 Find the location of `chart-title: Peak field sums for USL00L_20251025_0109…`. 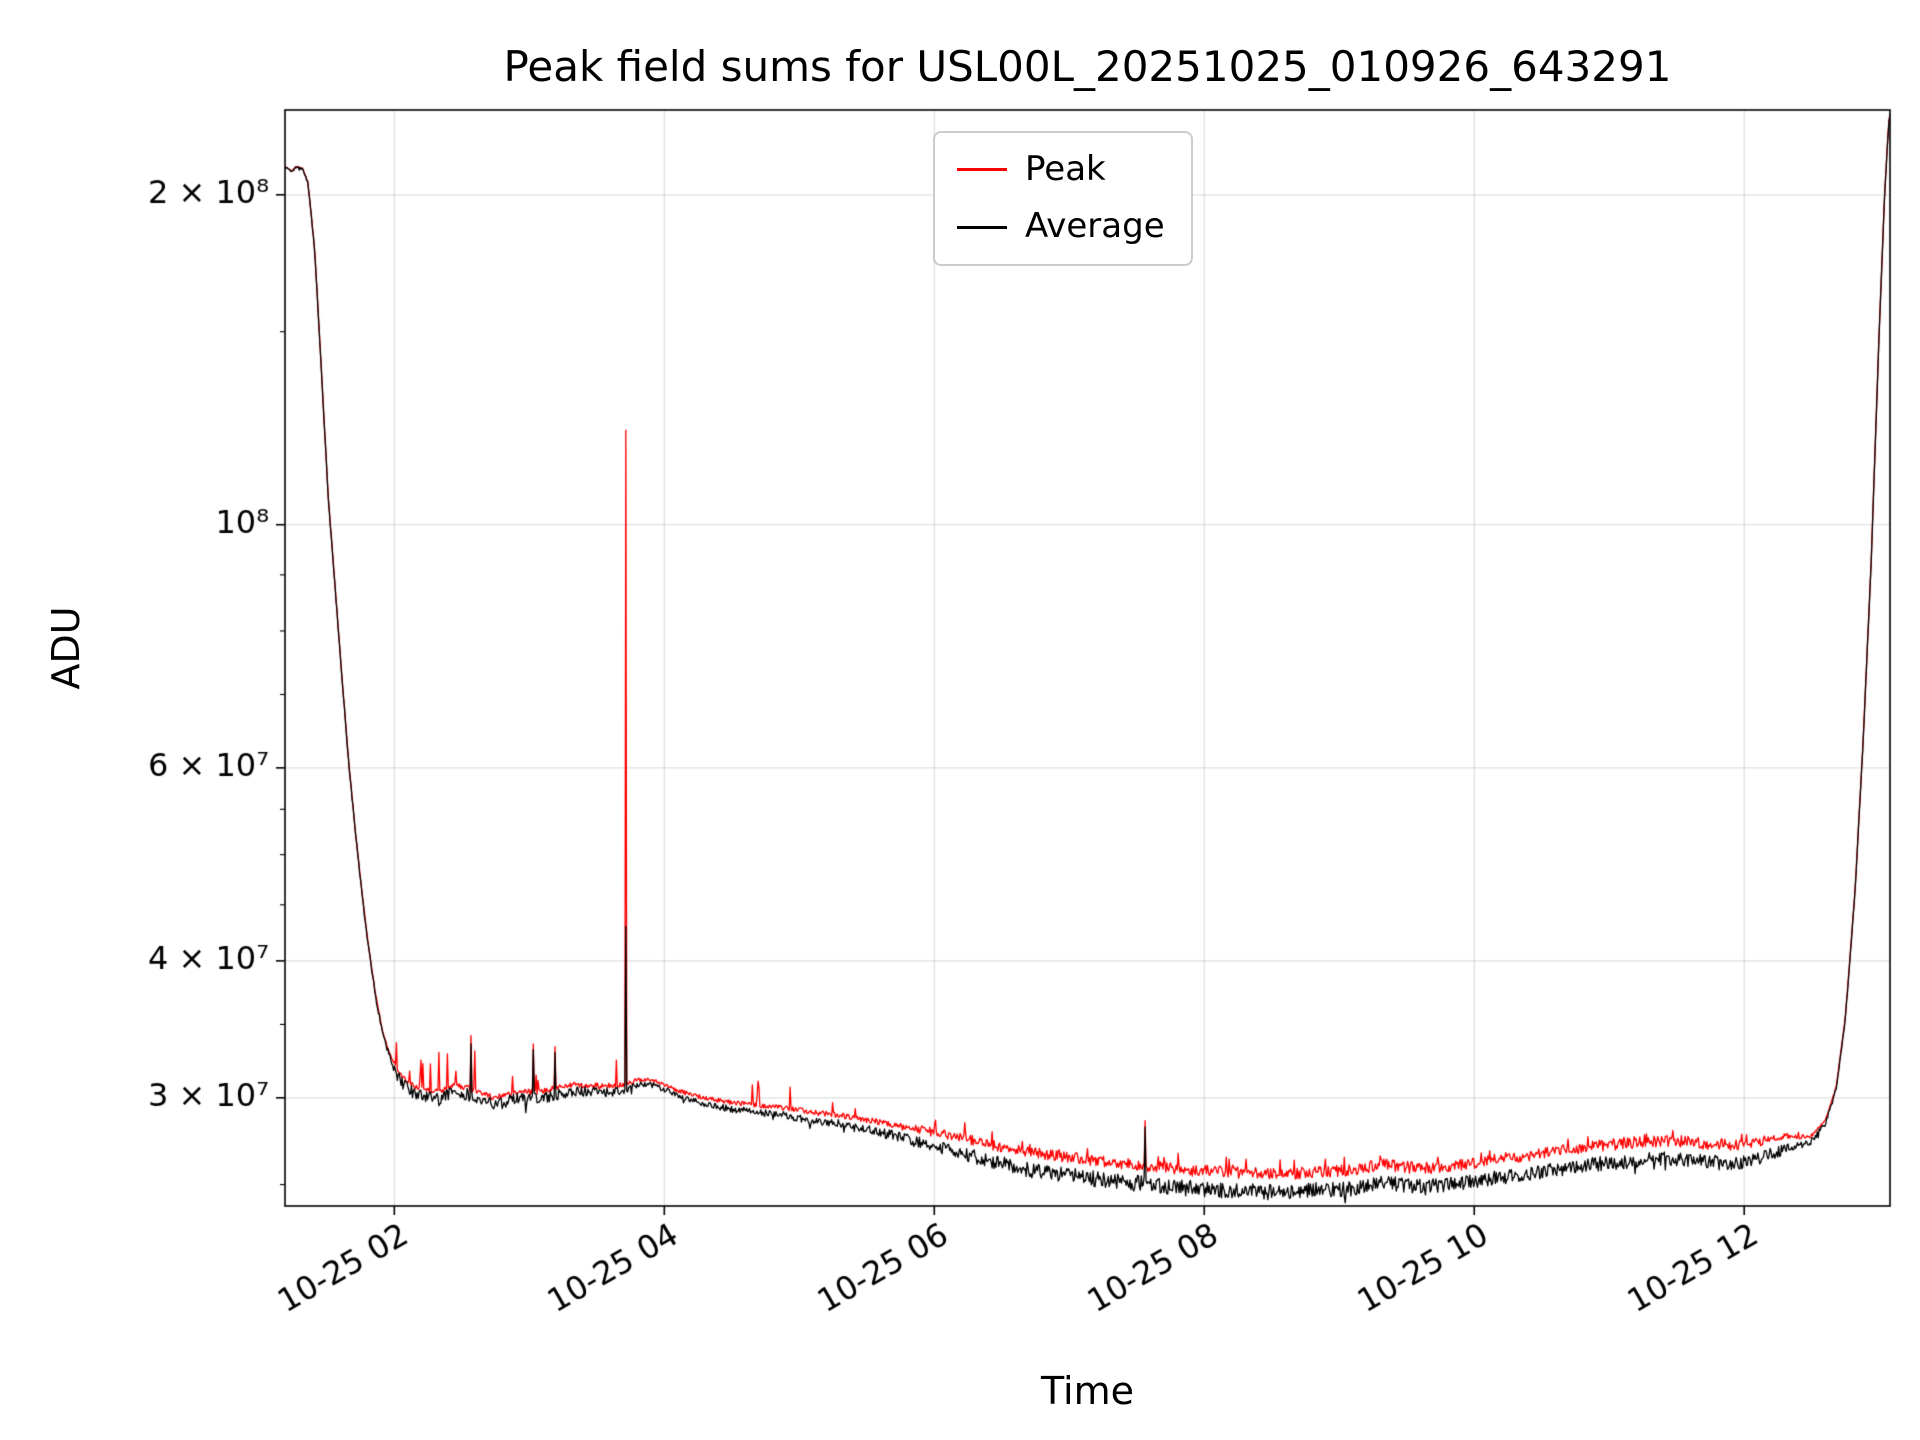

chart-title: Peak field sums for USL00L_20251025_0109… is located at coordinates (1087, 66).